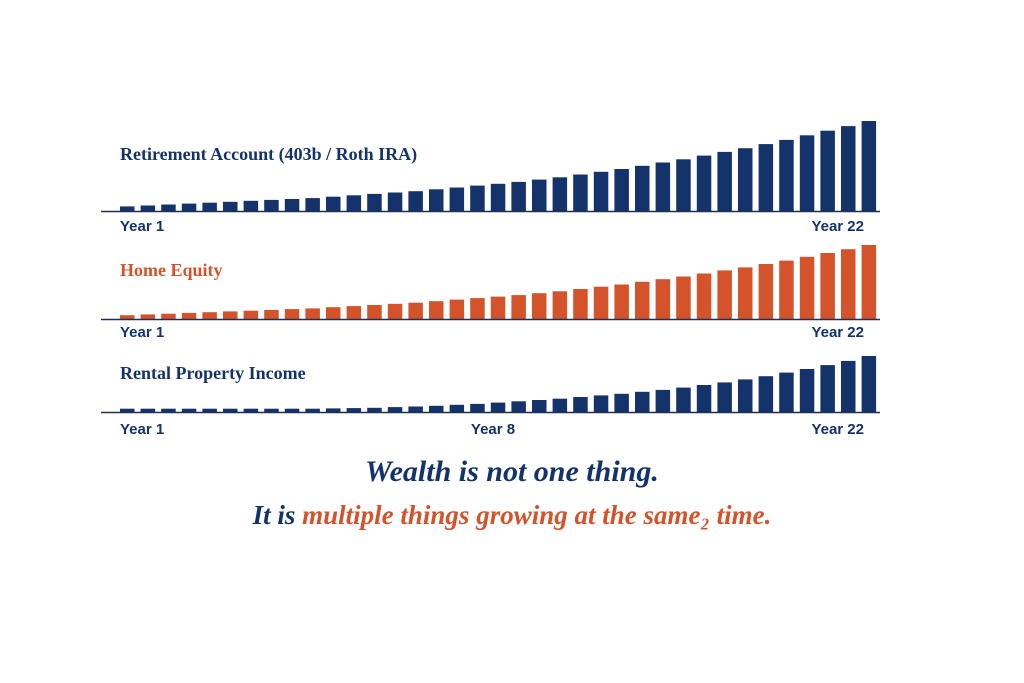  I want to click on tagline-line2-prefix: It is, so click(277, 515).